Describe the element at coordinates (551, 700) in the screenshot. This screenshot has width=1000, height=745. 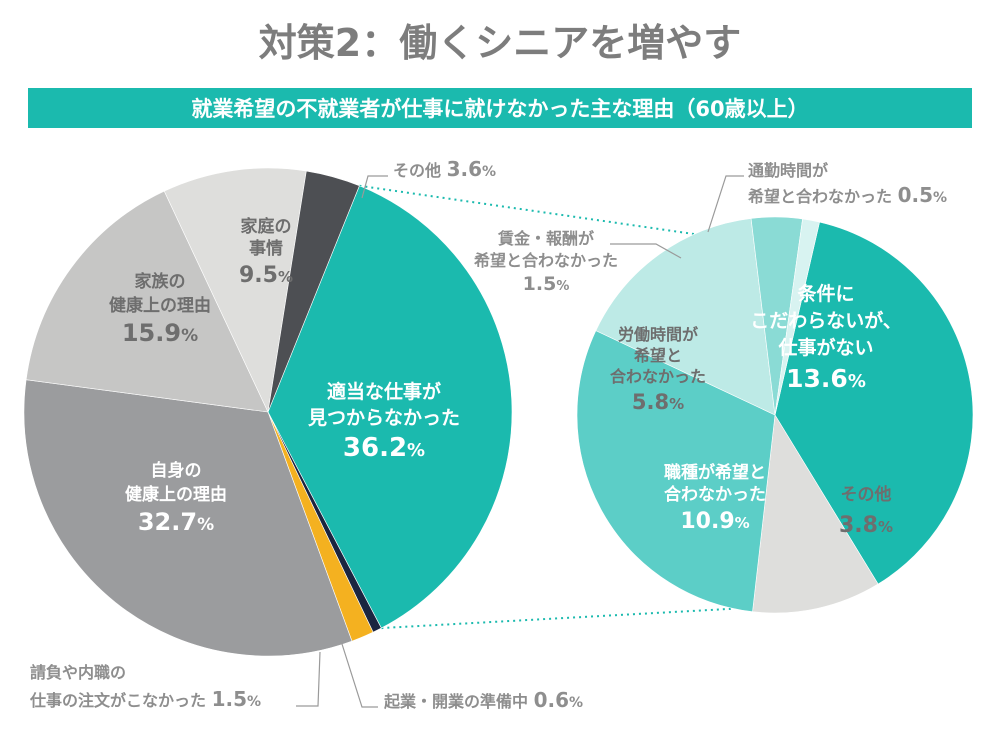
I see `value-text-s2: 0.6` at that location.